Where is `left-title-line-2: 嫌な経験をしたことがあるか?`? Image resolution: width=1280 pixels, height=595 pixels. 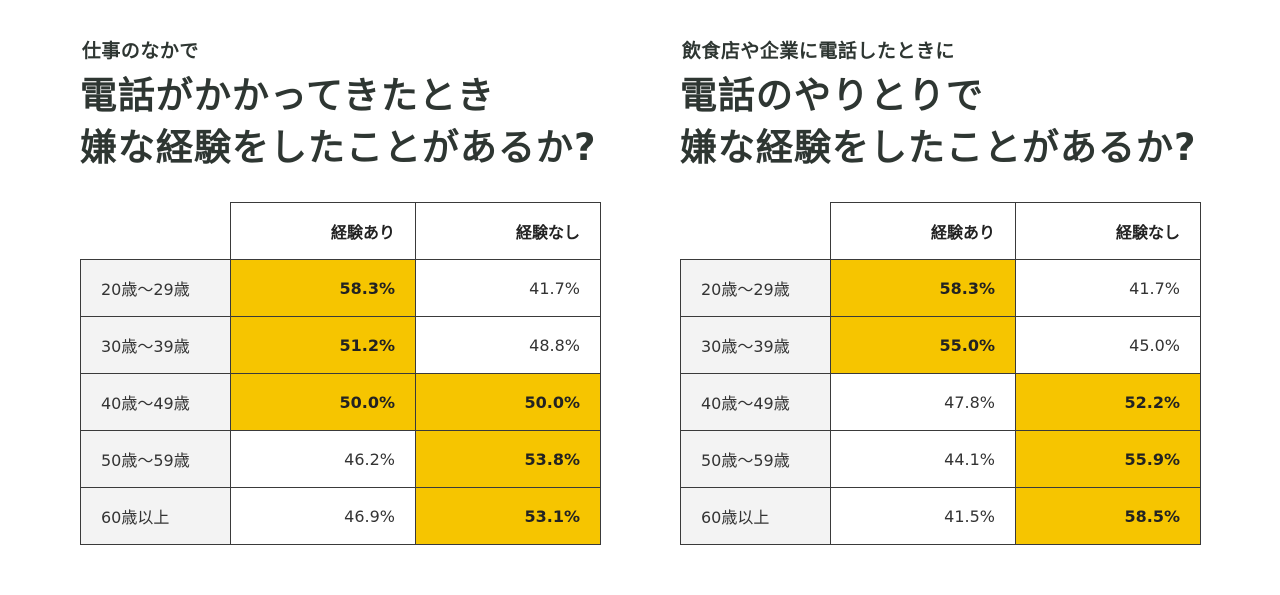 left-title-line-2: 嫌な経験をしたことがあるか? is located at coordinates (338, 147).